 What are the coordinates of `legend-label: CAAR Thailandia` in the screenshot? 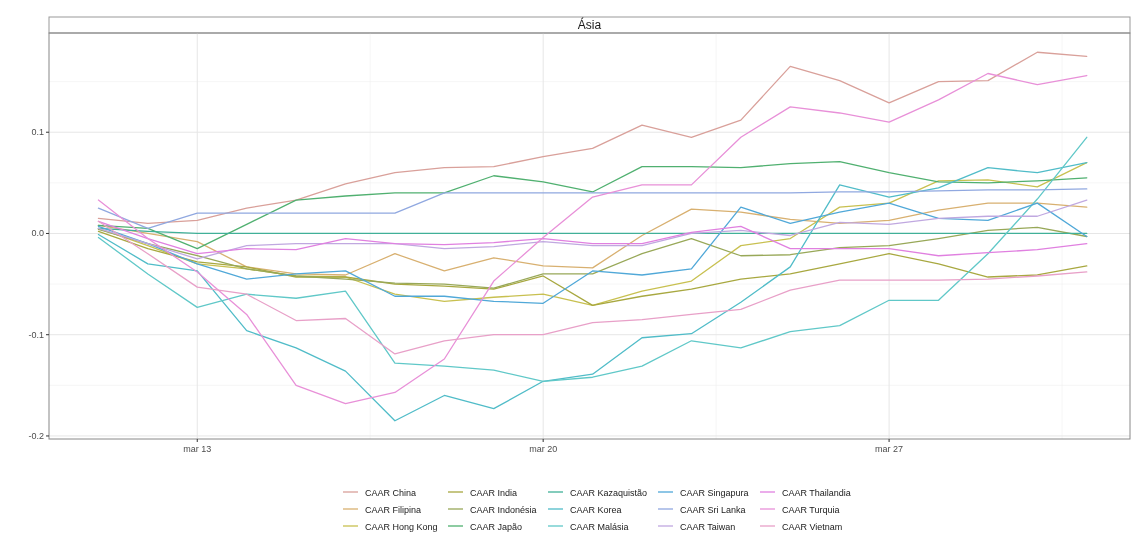 It's located at (816, 492).